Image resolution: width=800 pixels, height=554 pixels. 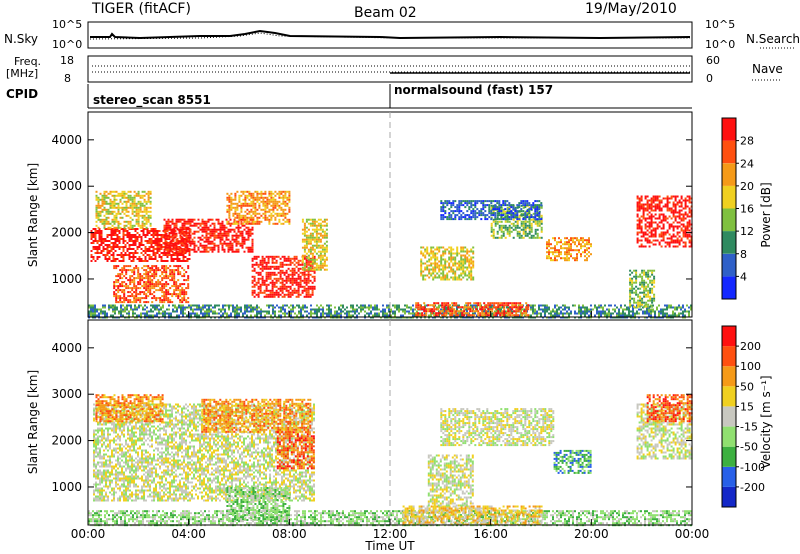 I want to click on power-ytick-label-1: 2000, so click(x=66, y=233).